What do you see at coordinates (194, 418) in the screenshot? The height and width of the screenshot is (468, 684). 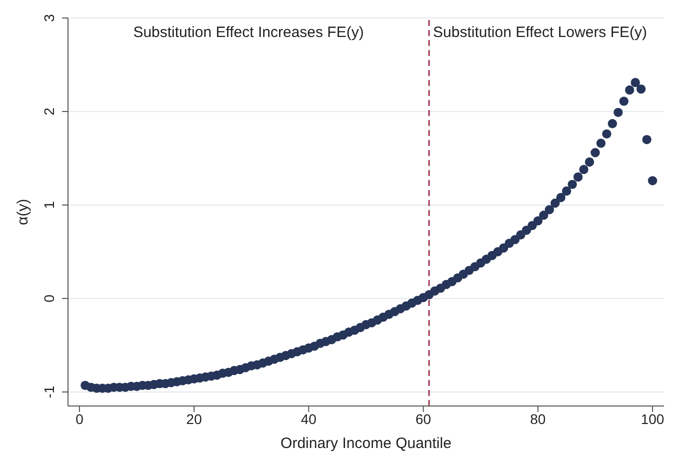 I see `x-tick-label: 20` at bounding box center [194, 418].